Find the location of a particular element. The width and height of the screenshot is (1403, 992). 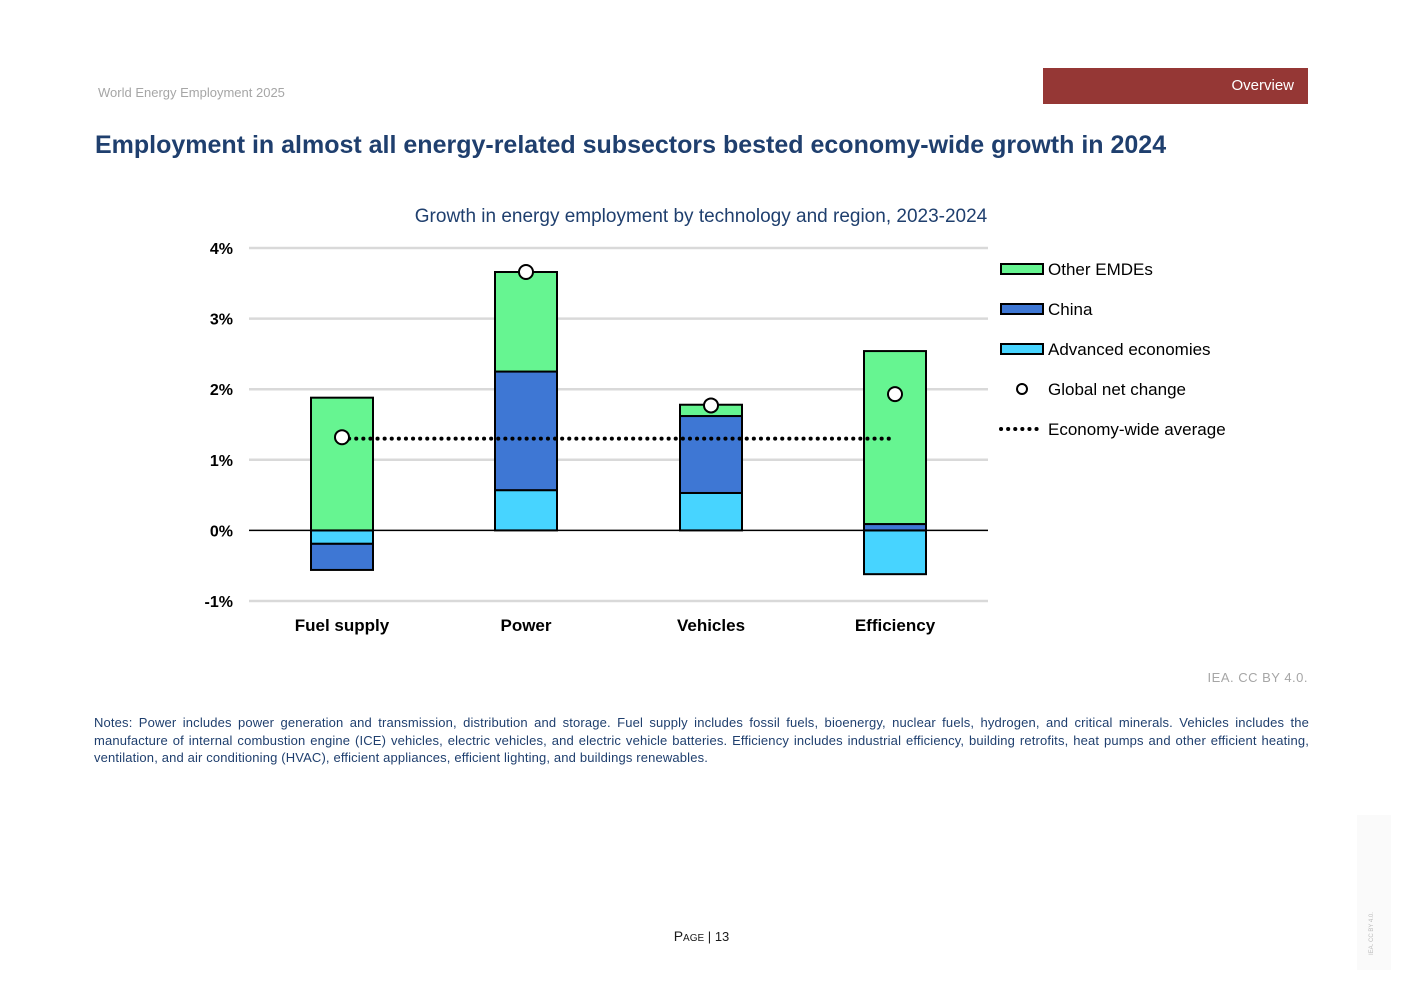

side-watermark-text: IEA. CC BY 4.0. is located at coordinates (1372, 933).